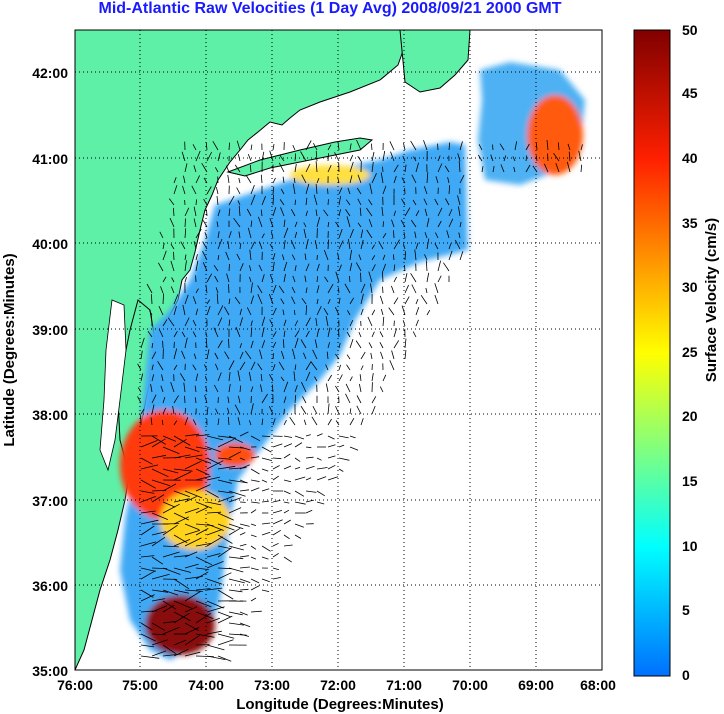  Describe the element at coordinates (140, 685) in the screenshot. I see `lon-tick: 75:00` at that location.